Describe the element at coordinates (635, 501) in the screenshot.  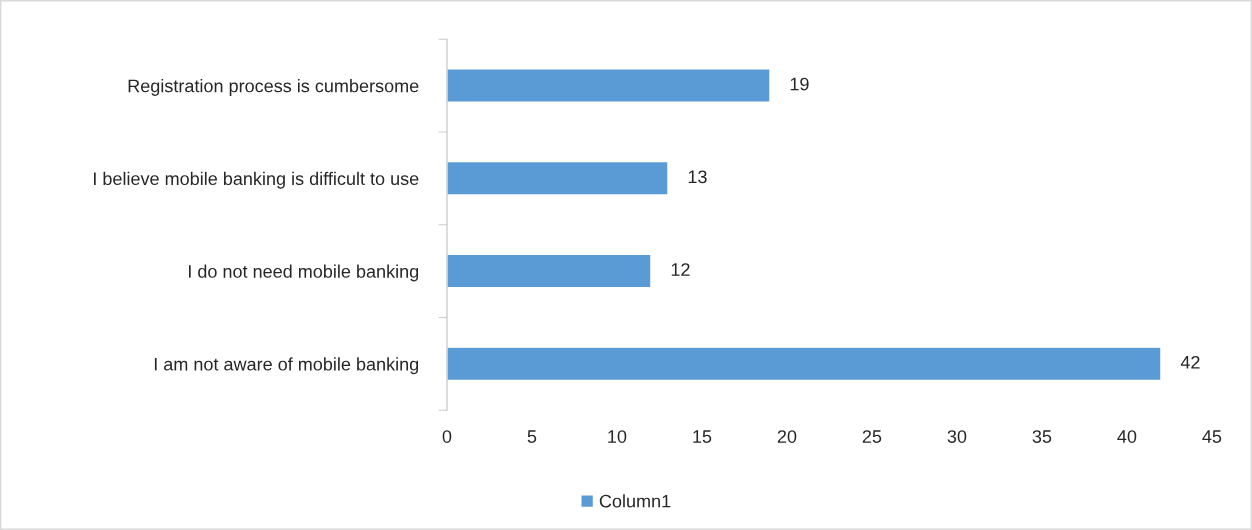
I see `legend-label: Column1` at that location.